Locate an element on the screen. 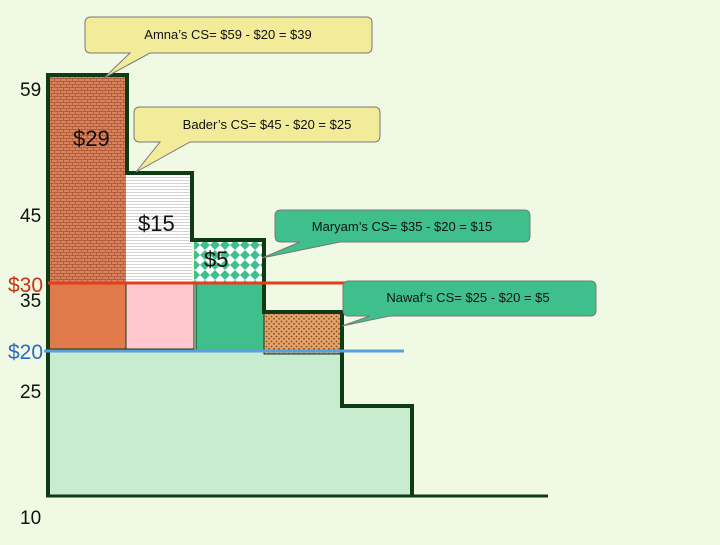 This screenshot has height=545, width=720. amna-base-block is located at coordinates (87, 316).